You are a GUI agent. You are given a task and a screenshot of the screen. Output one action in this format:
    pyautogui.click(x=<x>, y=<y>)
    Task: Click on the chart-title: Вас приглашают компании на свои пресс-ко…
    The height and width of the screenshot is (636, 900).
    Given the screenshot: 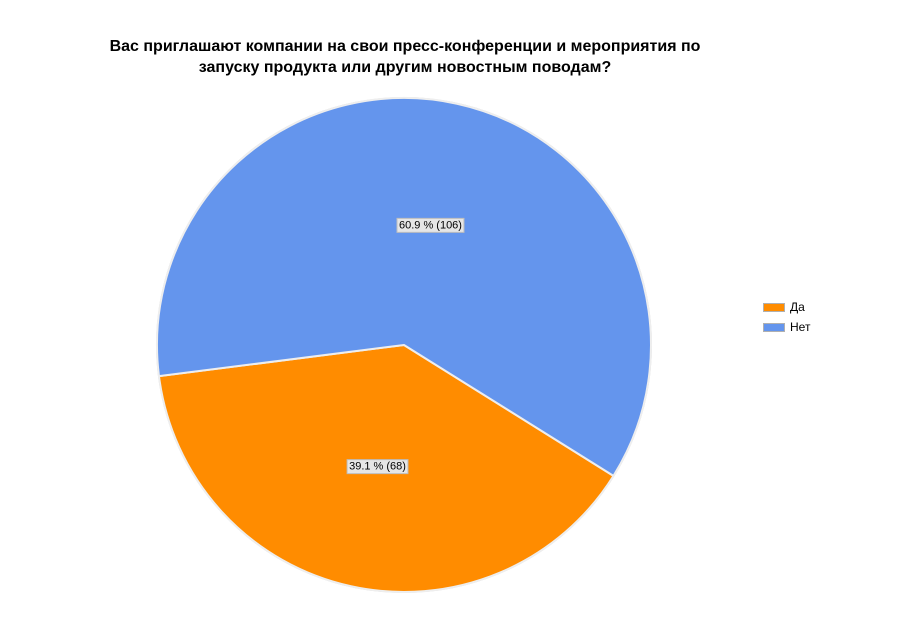 What is the action you would take?
    pyautogui.click(x=405, y=57)
    